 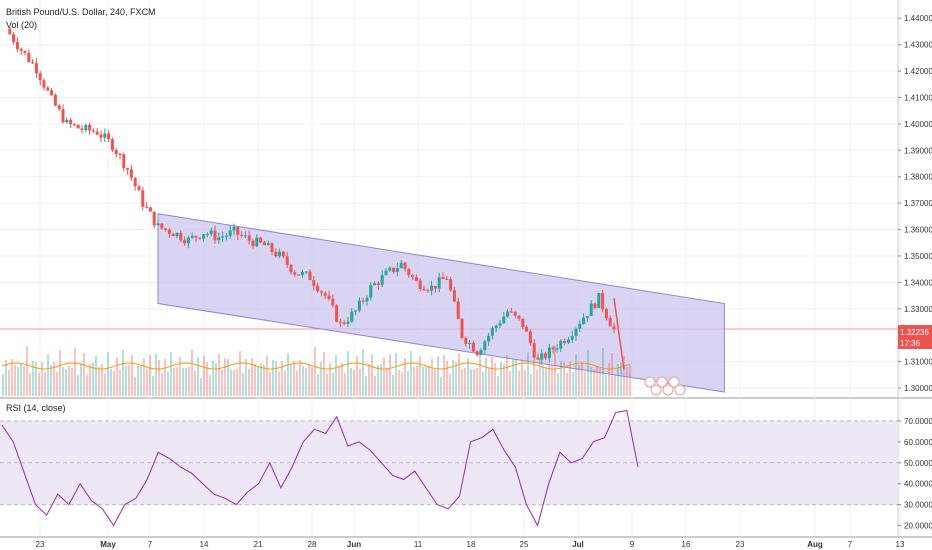 I want to click on price-tick-label: 1.42000, so click(x=918, y=71).